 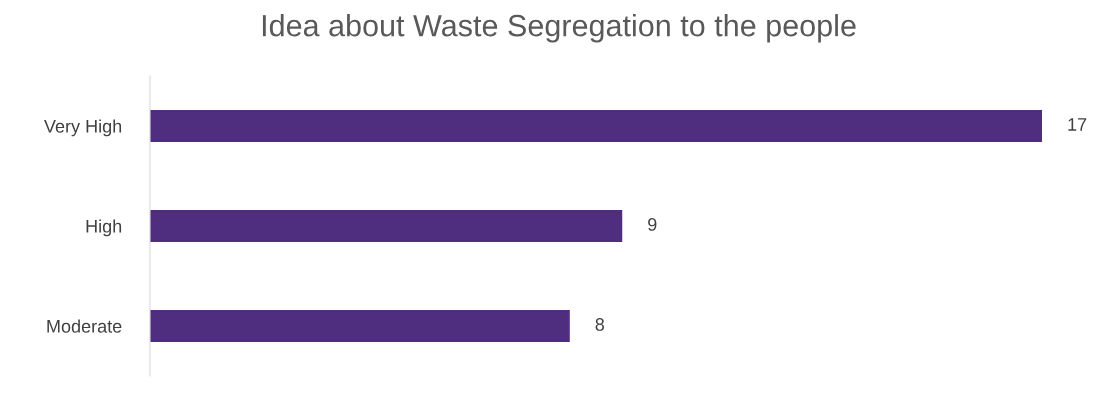 What do you see at coordinates (84, 326) in the screenshot?
I see `y-tick-label: Moderate` at bounding box center [84, 326].